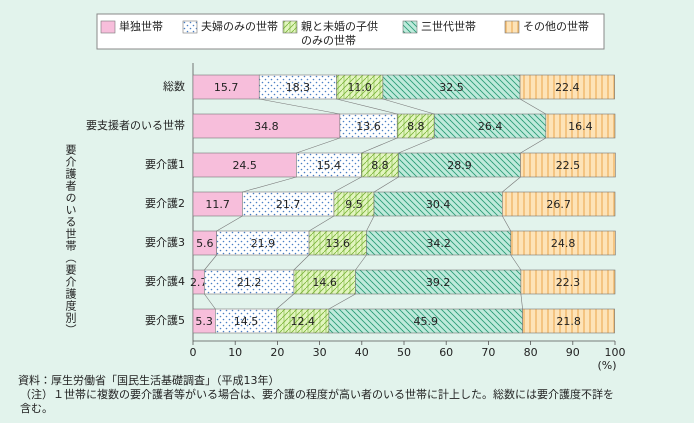 The image size is (694, 423). Describe the element at coordinates (165, 320) in the screenshot. I see `y-tick-label: 要介護5` at that location.